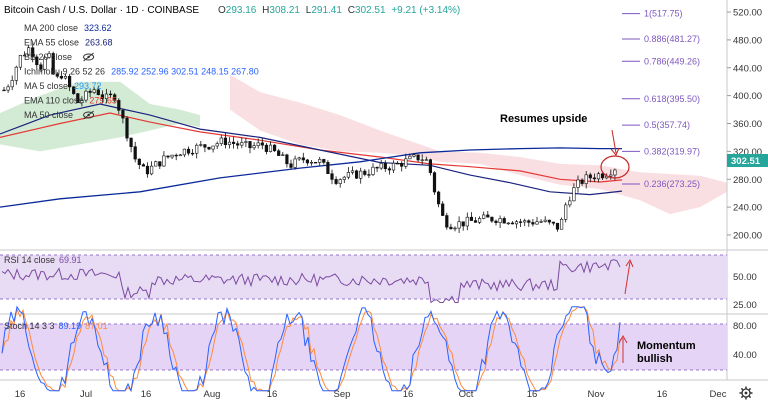 Image resolution: width=768 pixels, height=404 pixels. What do you see at coordinates (543, 119) in the screenshot?
I see `annotation-resumes-upside: Resumes upside` at bounding box center [543, 119].